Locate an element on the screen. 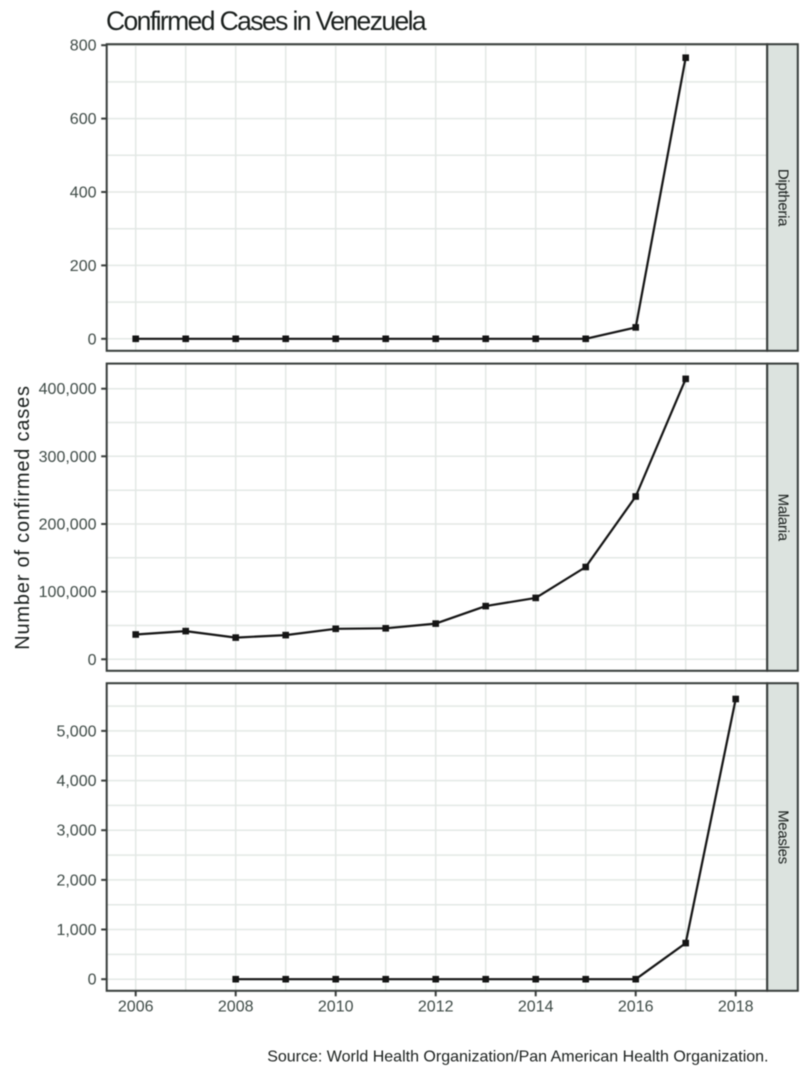  svg-text: 2012 is located at coordinates (436, 1007).